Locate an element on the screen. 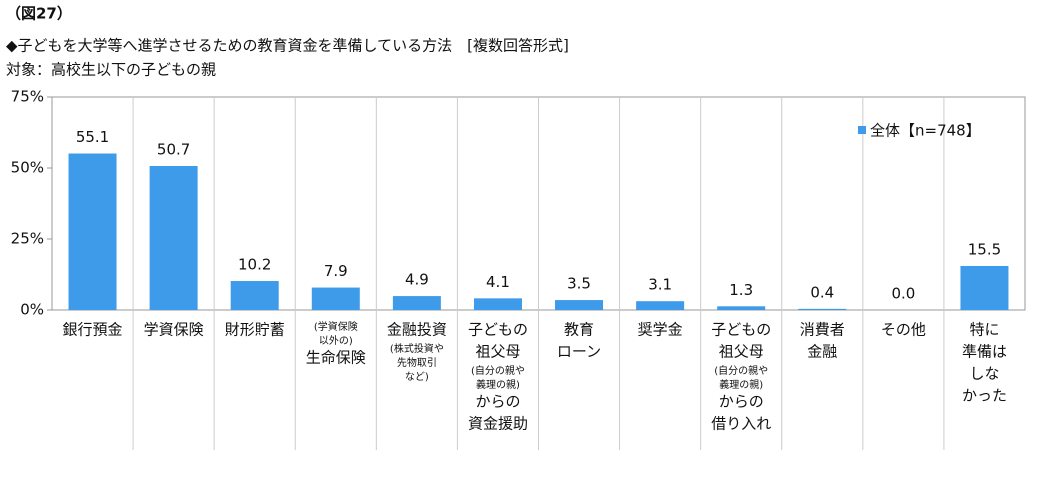 This screenshot has width=1040, height=480. x-tick-label: 借り入れ is located at coordinates (741, 424).